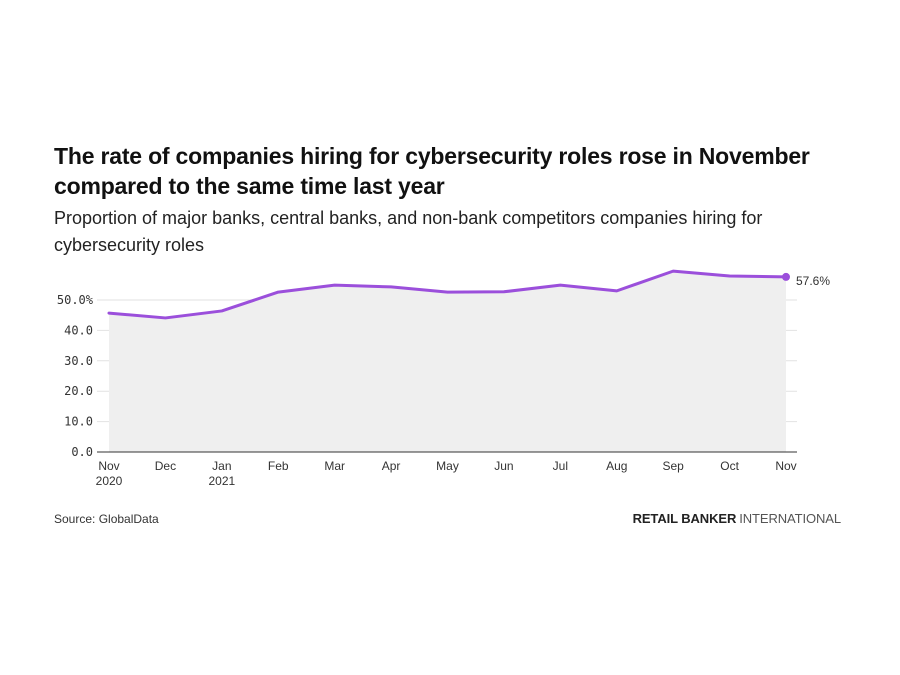 The image size is (900, 675). Describe the element at coordinates (447, 294) in the screenshot. I see `series-line` at that location.